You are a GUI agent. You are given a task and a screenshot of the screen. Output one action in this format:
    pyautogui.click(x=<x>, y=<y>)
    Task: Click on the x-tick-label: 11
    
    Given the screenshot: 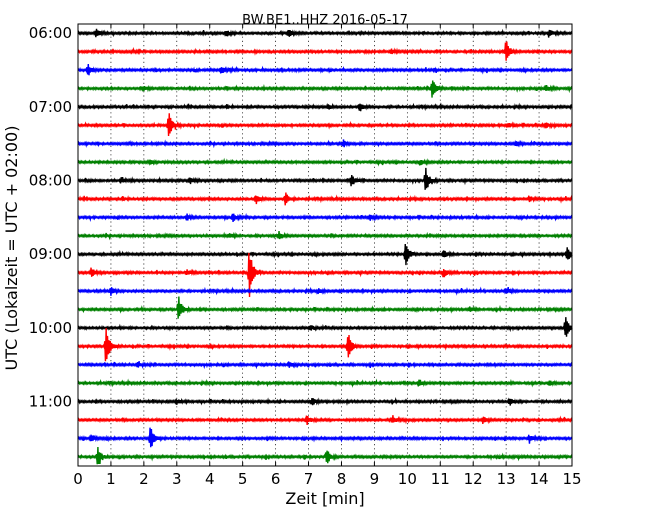 What is the action you would take?
    pyautogui.click(x=440, y=479)
    